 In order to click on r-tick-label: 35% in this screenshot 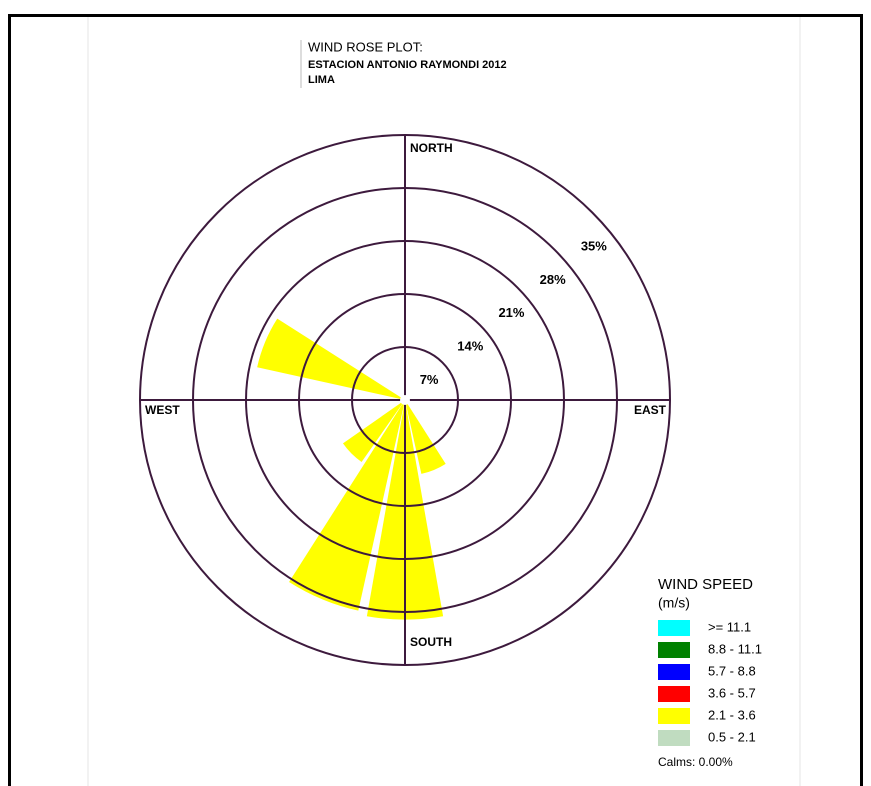, I will do `click(594, 246)`.